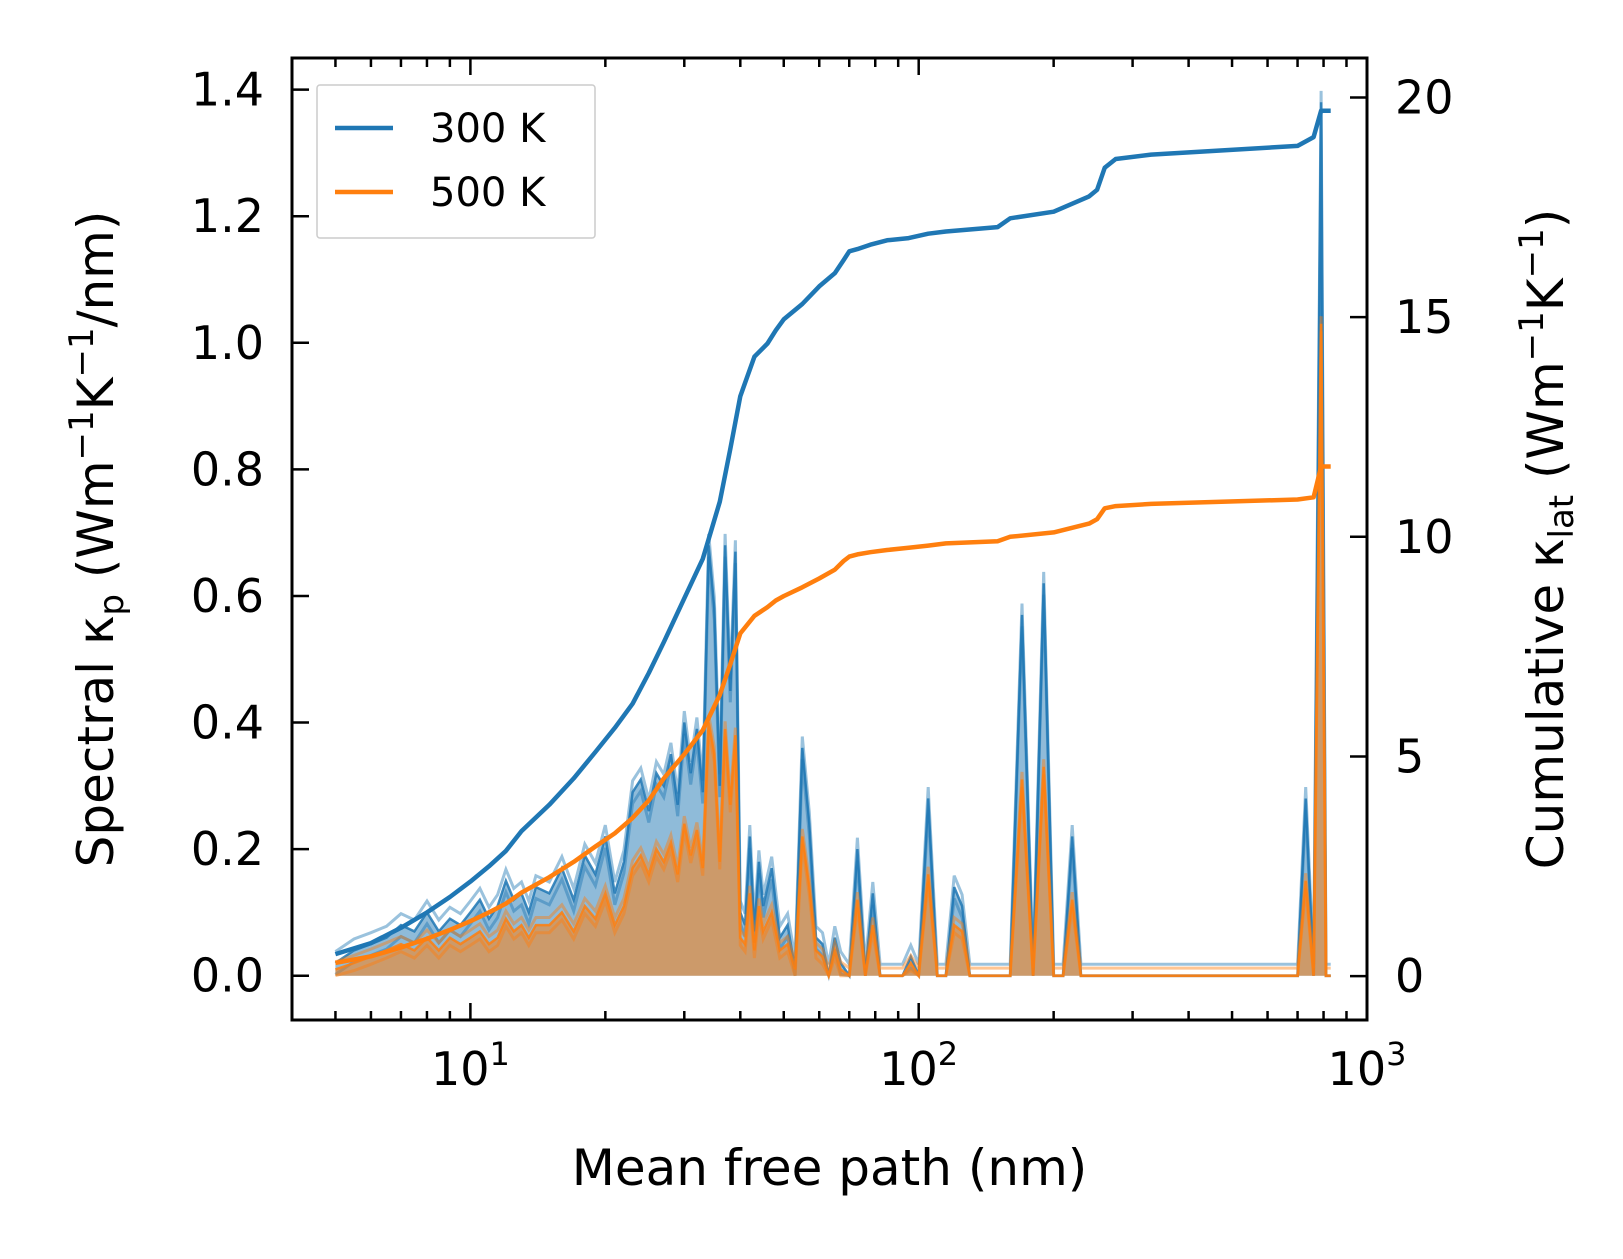 This screenshot has height=1259, width=1623. What do you see at coordinates (1546, 703) in the screenshot?
I see `right-y-label-part: Cumulative κ` at bounding box center [1546, 703].